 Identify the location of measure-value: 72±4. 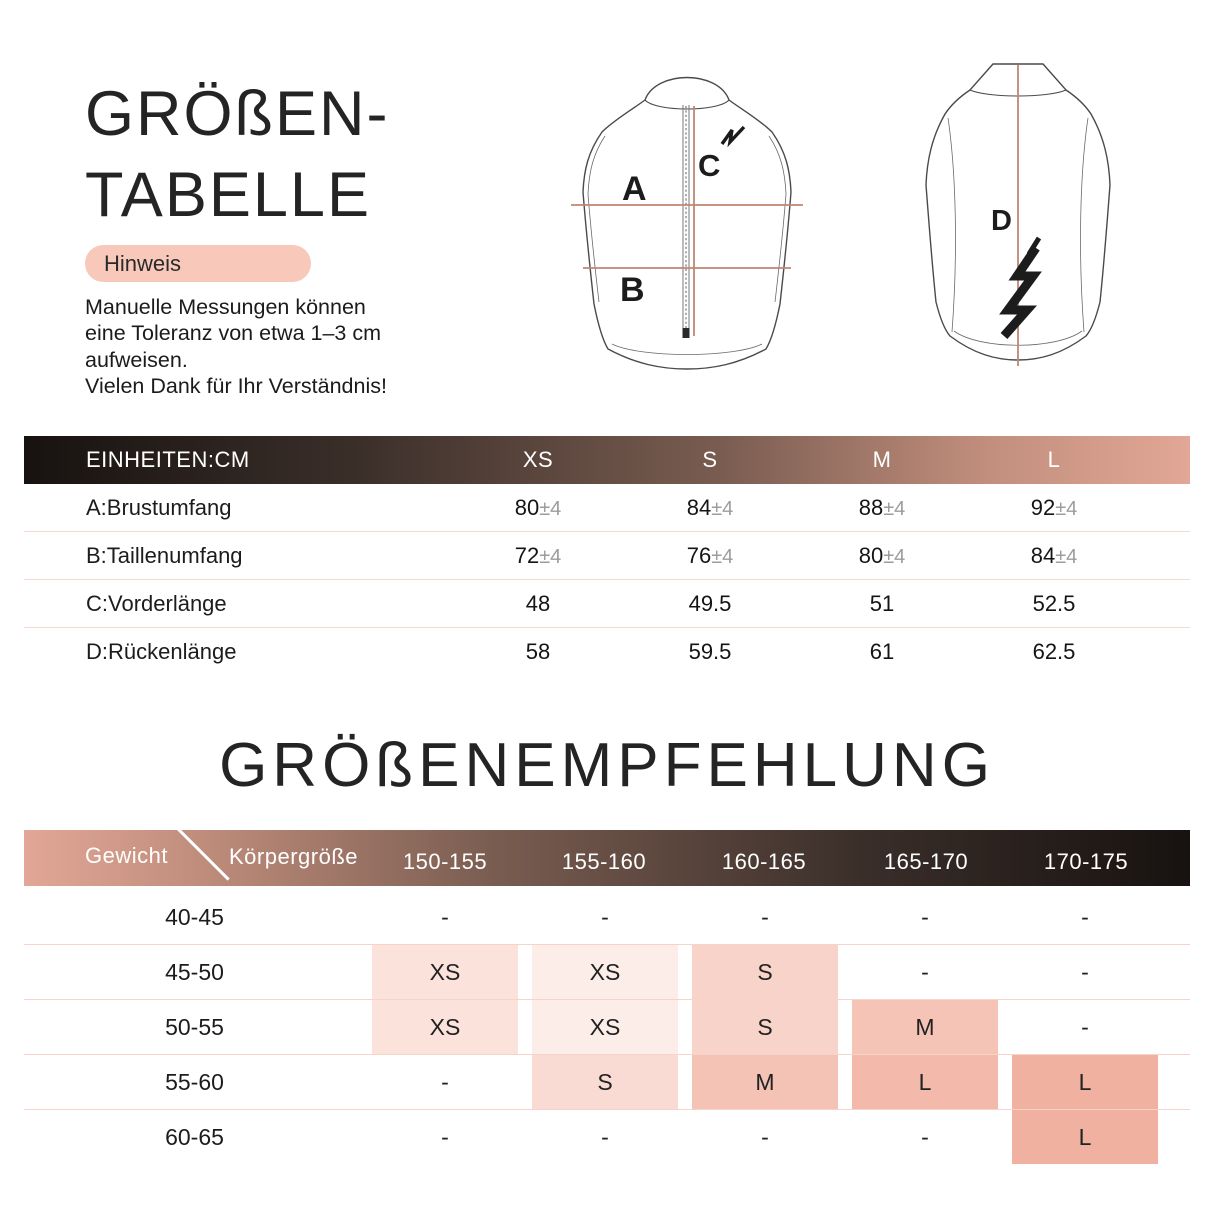
(538, 555).